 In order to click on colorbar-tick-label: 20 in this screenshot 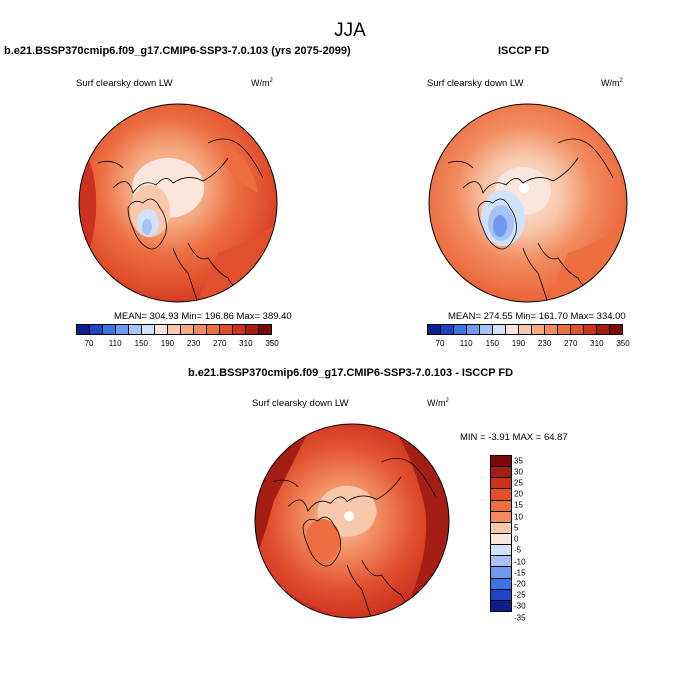, I will do `click(518, 494)`.